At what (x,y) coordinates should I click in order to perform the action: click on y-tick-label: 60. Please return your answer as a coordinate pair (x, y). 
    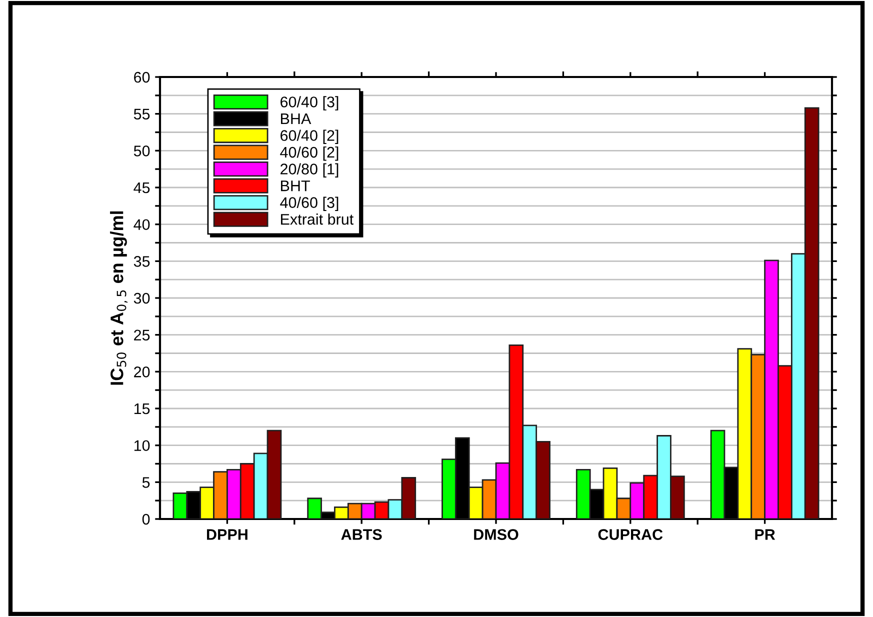
    Looking at the image, I should click on (142, 77).